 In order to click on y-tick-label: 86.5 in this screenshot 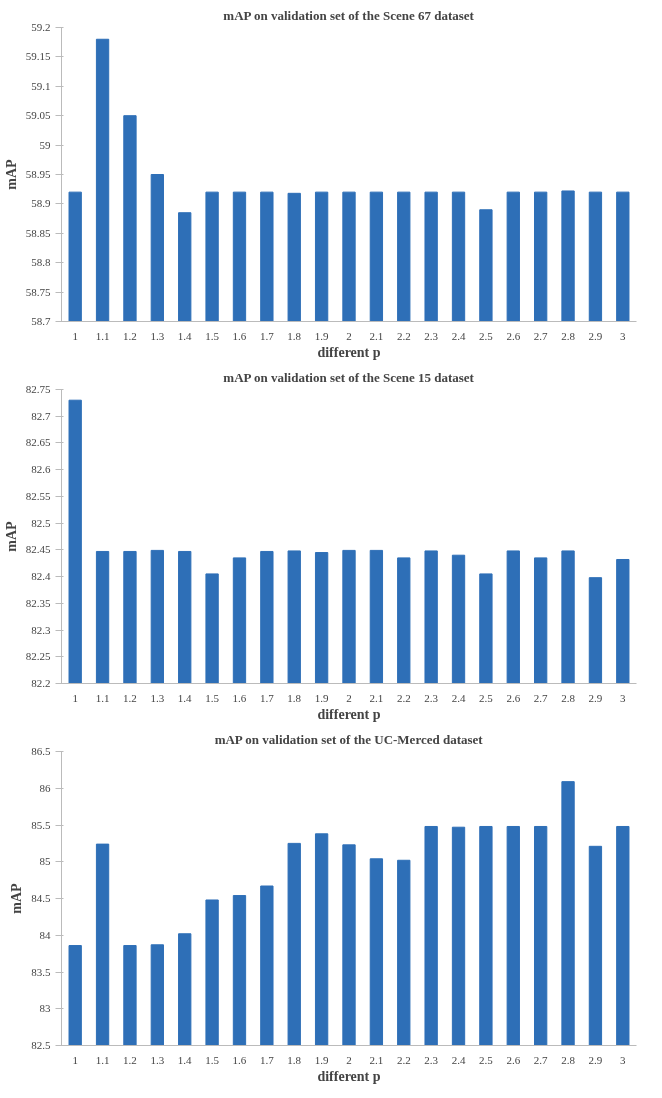, I will do `click(41, 751)`.